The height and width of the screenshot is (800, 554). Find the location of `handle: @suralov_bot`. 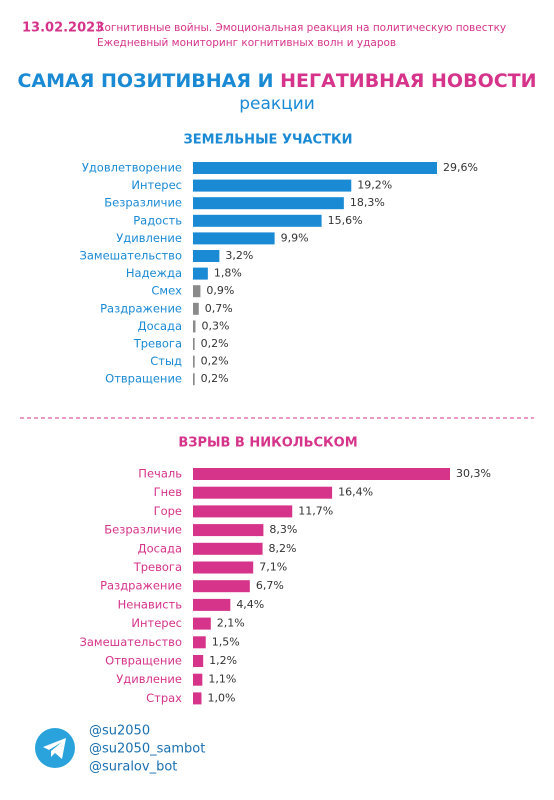

handle: @suralov_bot is located at coordinates (133, 767).